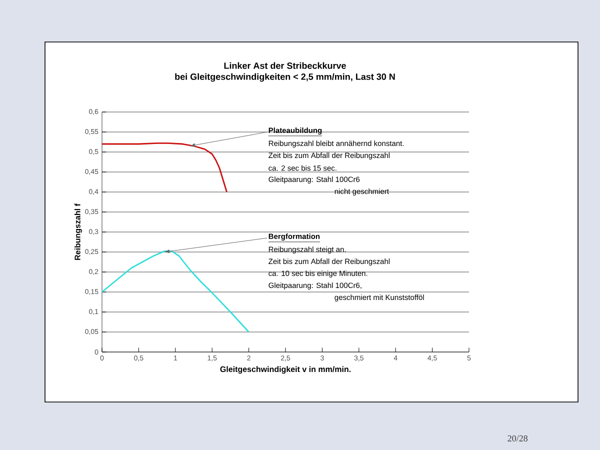 Image resolution: width=600 pixels, height=450 pixels. What do you see at coordinates (518, 438) in the screenshot?
I see `text: 20/28` at bounding box center [518, 438].